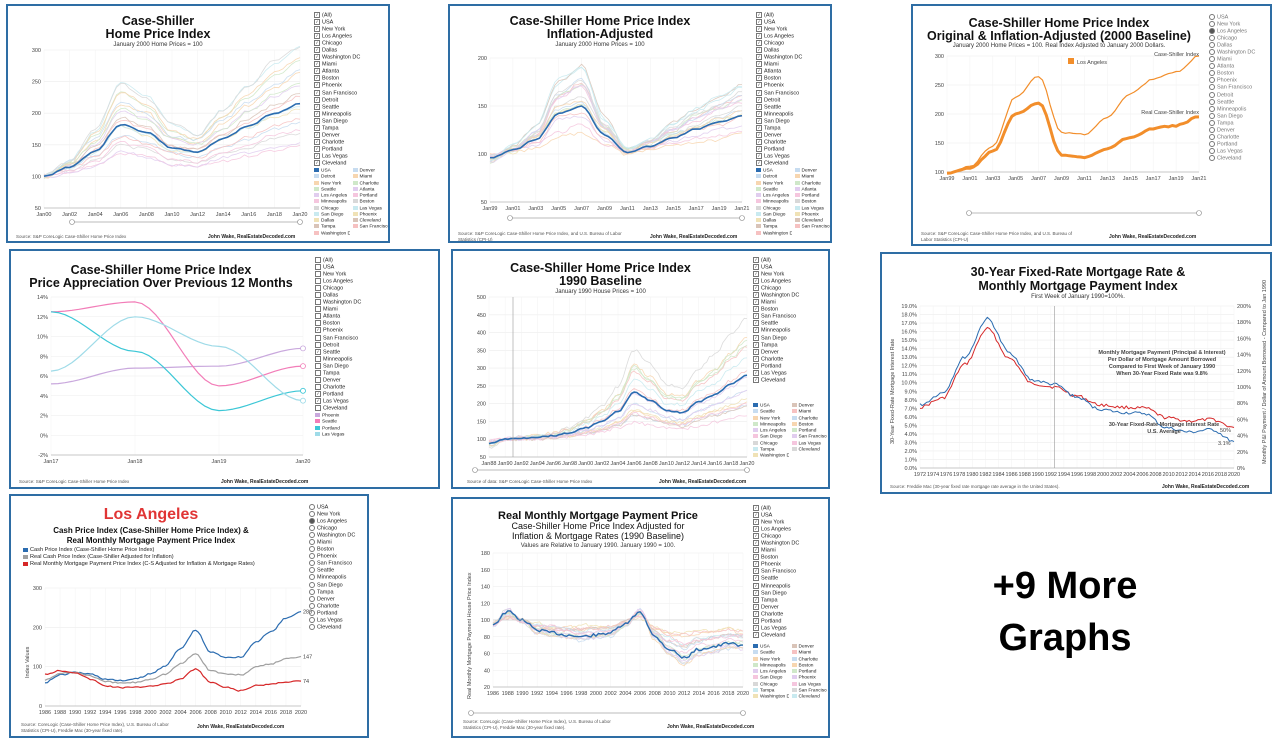  What do you see at coordinates (332, 606) in the screenshot?
I see `filter-item: Charlotte` at bounding box center [332, 606].